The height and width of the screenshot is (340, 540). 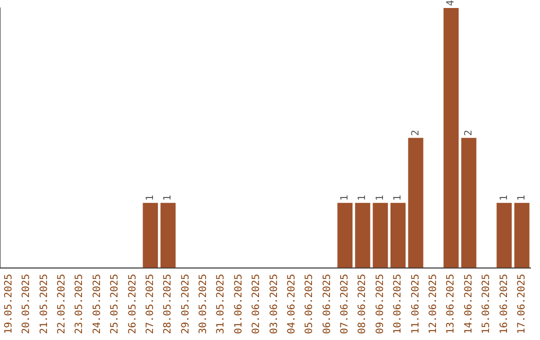 I want to click on x-tick-label: 01.06.2025, so click(x=238, y=304).